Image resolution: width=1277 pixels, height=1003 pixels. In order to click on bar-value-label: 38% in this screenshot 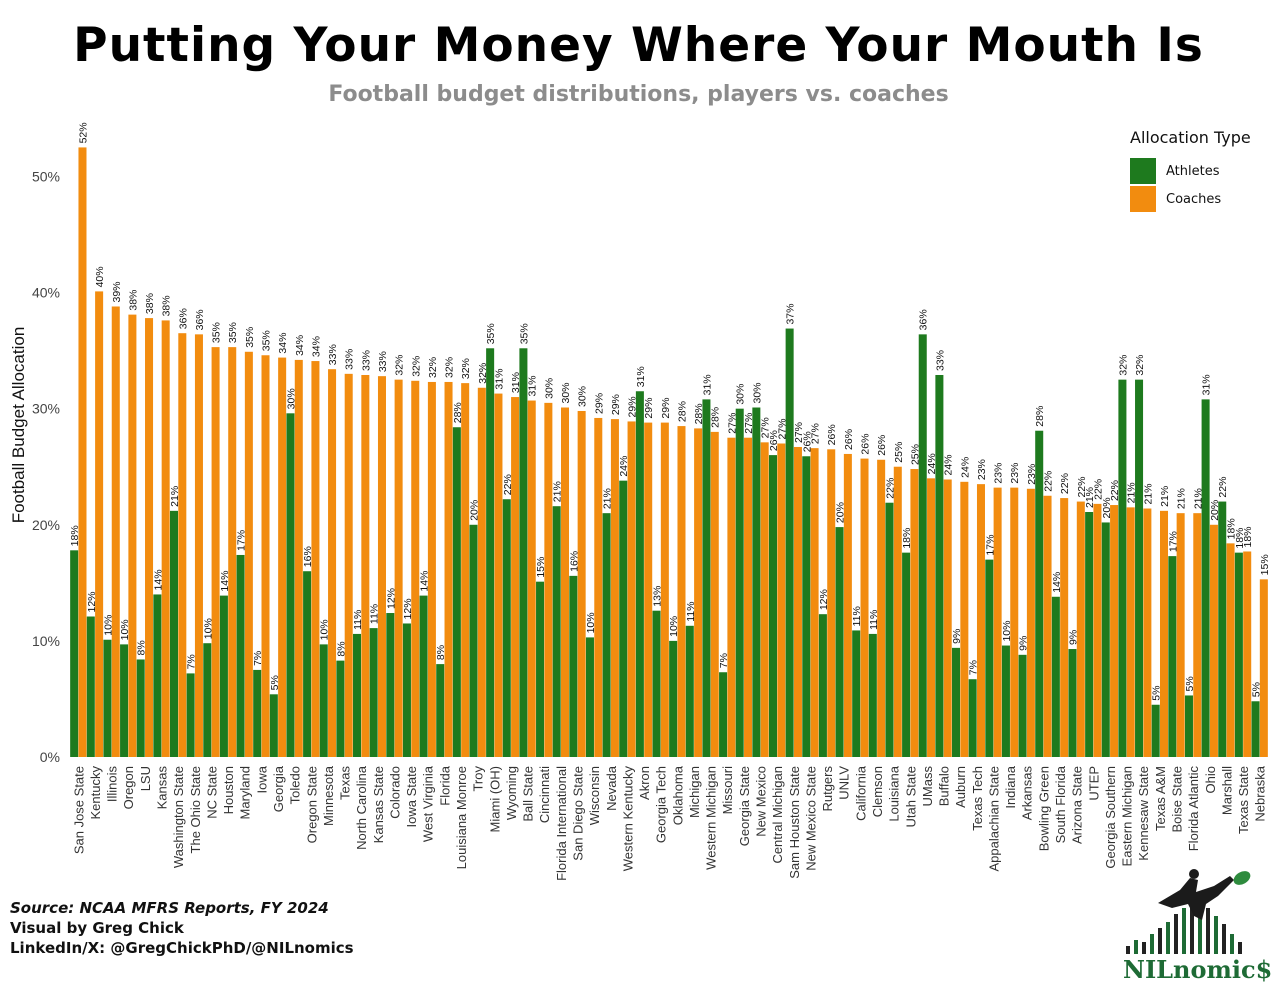, I will do `click(167, 305)`.